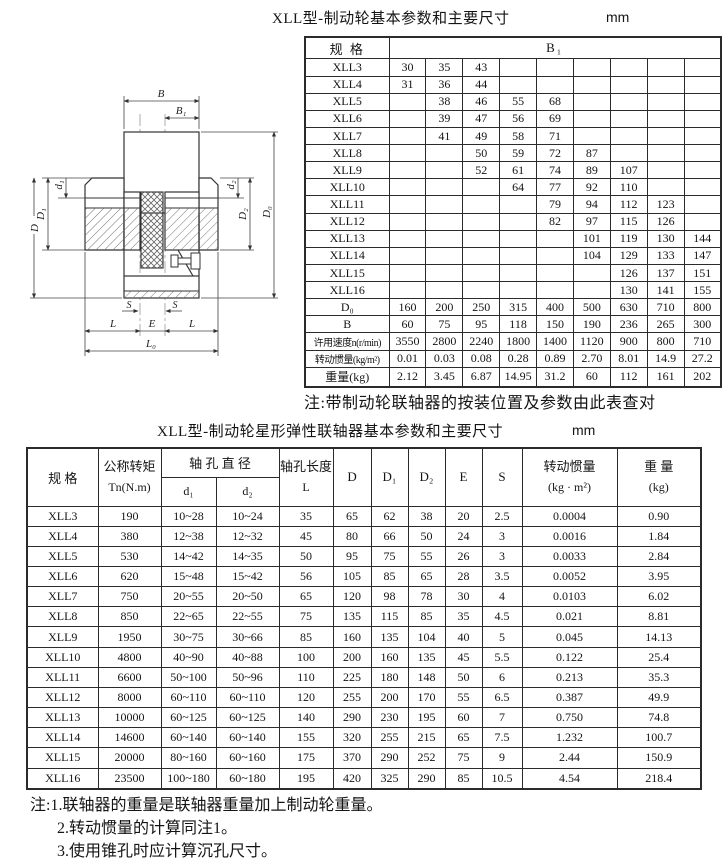 The image size is (725, 867). Describe the element at coordinates (389, 697) in the screenshot. I see `cell: 200` at that location.